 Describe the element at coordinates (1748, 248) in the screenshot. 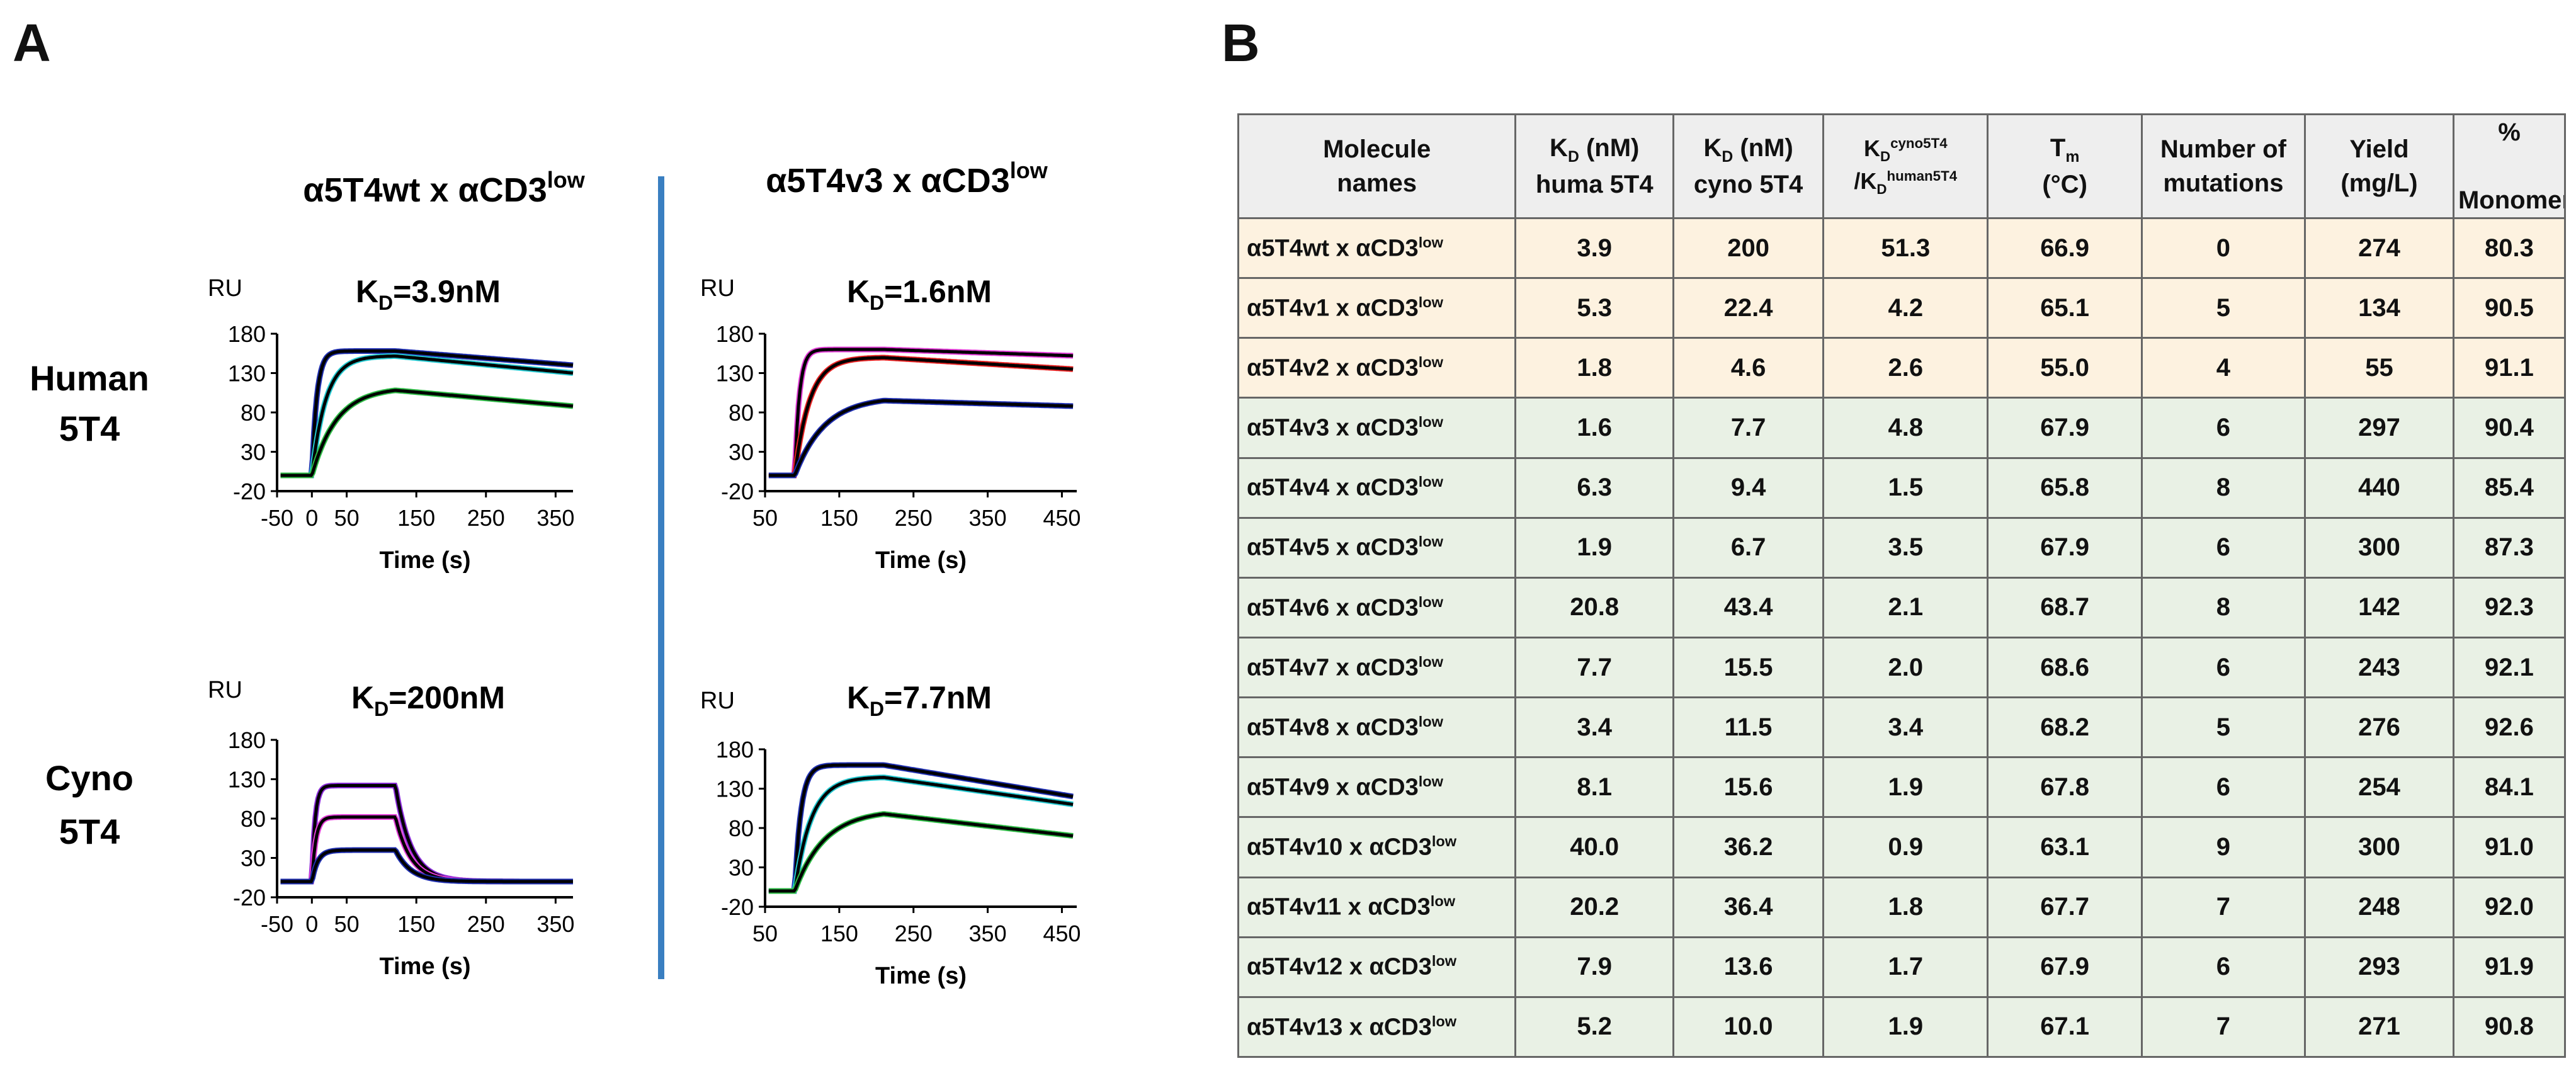

I see `kd-cyno-cell: 200` at that location.